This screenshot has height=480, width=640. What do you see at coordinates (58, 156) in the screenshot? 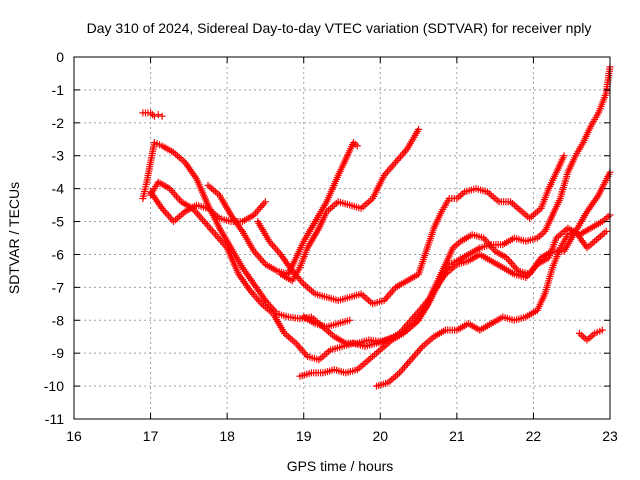
I see `y-tick-label: -3` at bounding box center [58, 156].